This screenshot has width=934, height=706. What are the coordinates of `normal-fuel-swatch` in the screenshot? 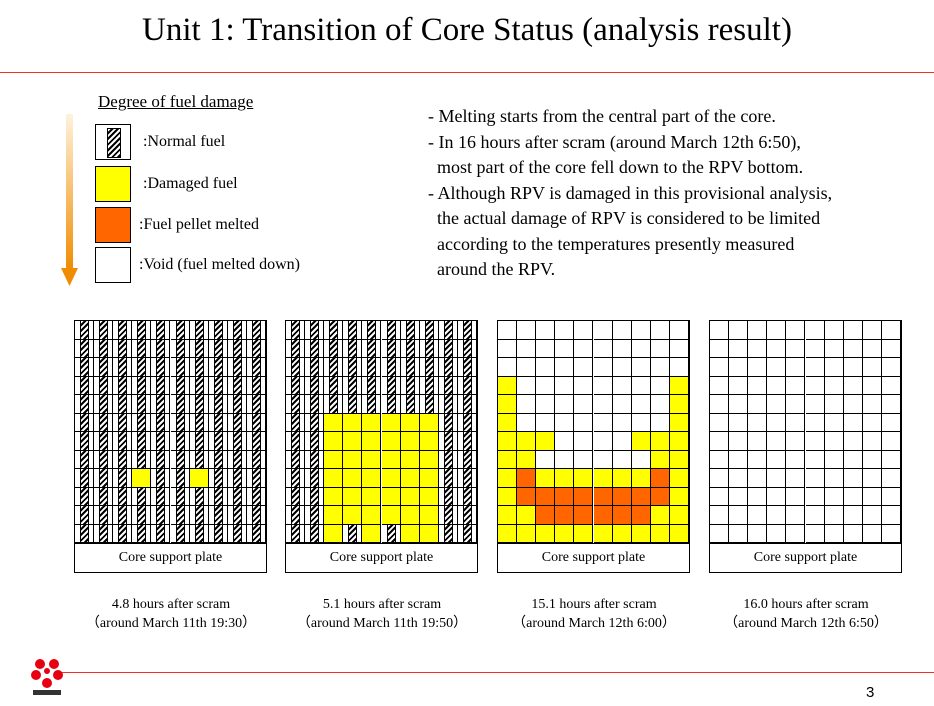 It's located at (113, 142).